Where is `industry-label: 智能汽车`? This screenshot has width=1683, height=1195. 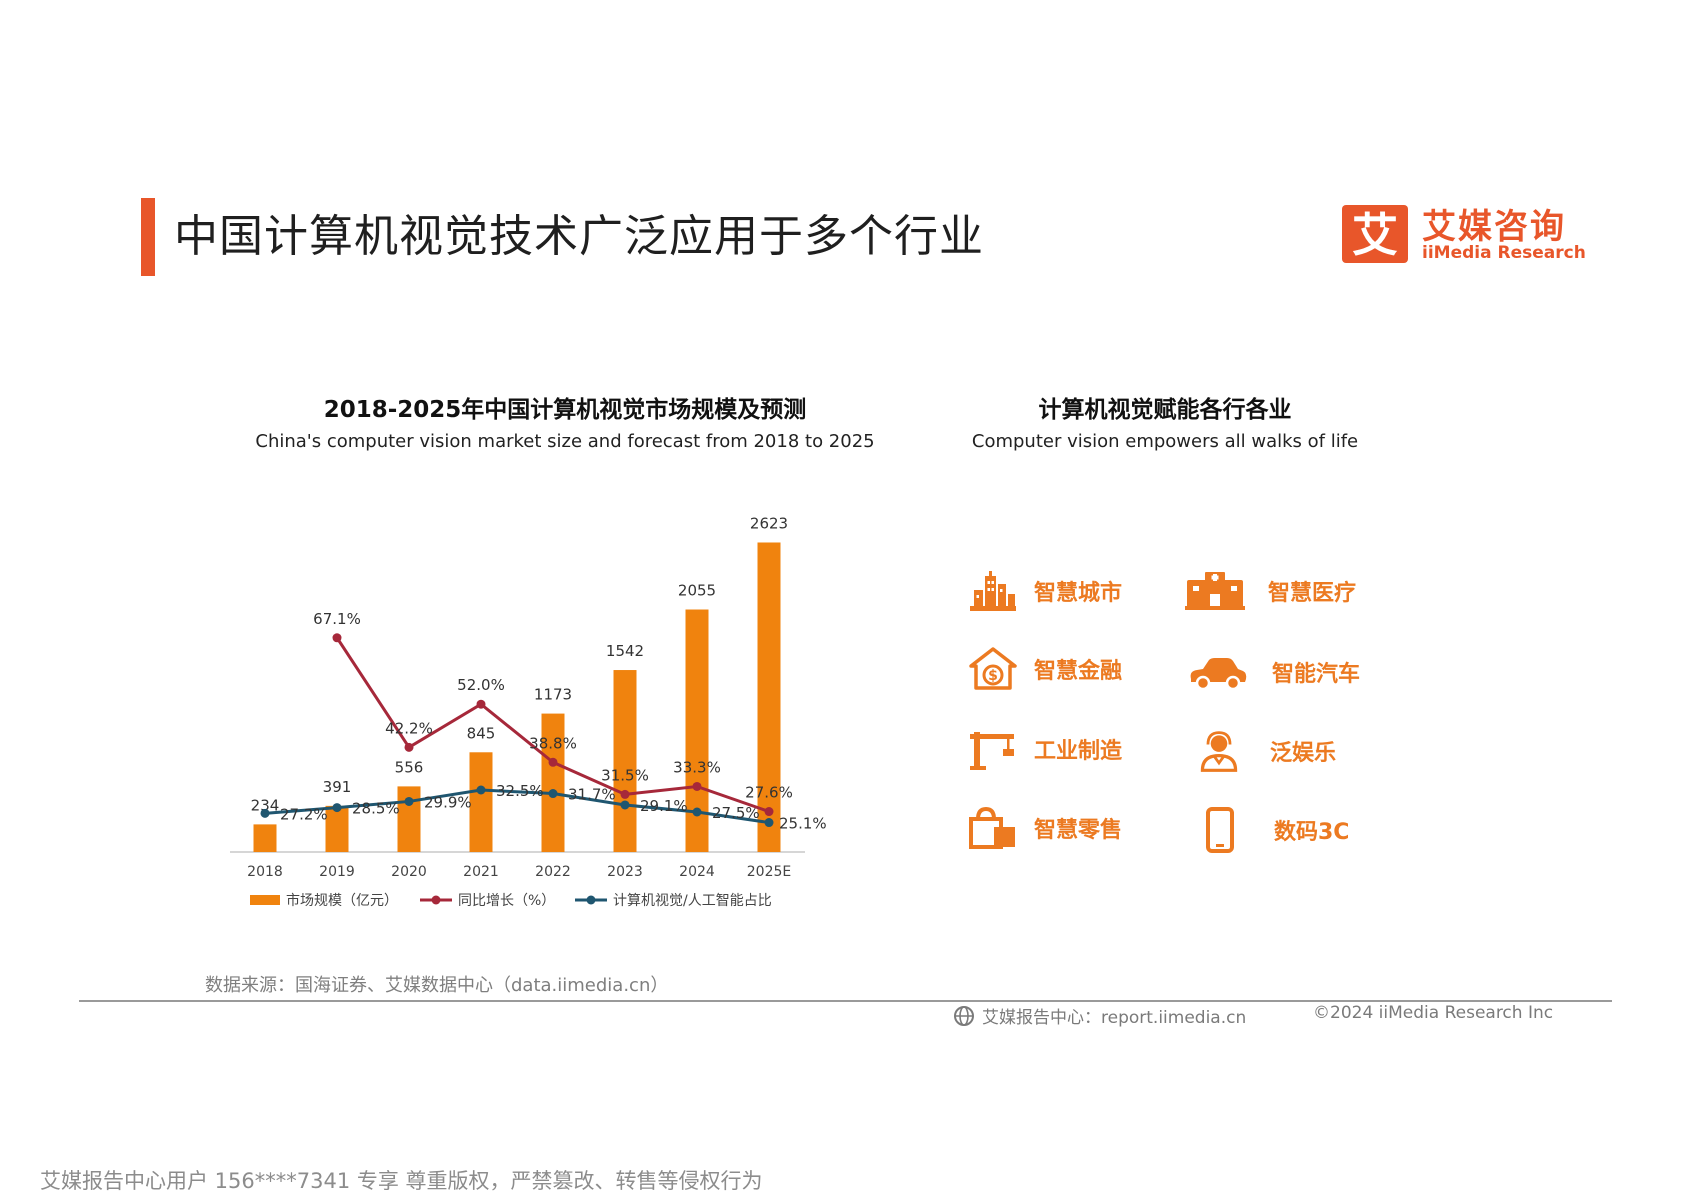 industry-label: 智能汽车 is located at coordinates (1316, 674).